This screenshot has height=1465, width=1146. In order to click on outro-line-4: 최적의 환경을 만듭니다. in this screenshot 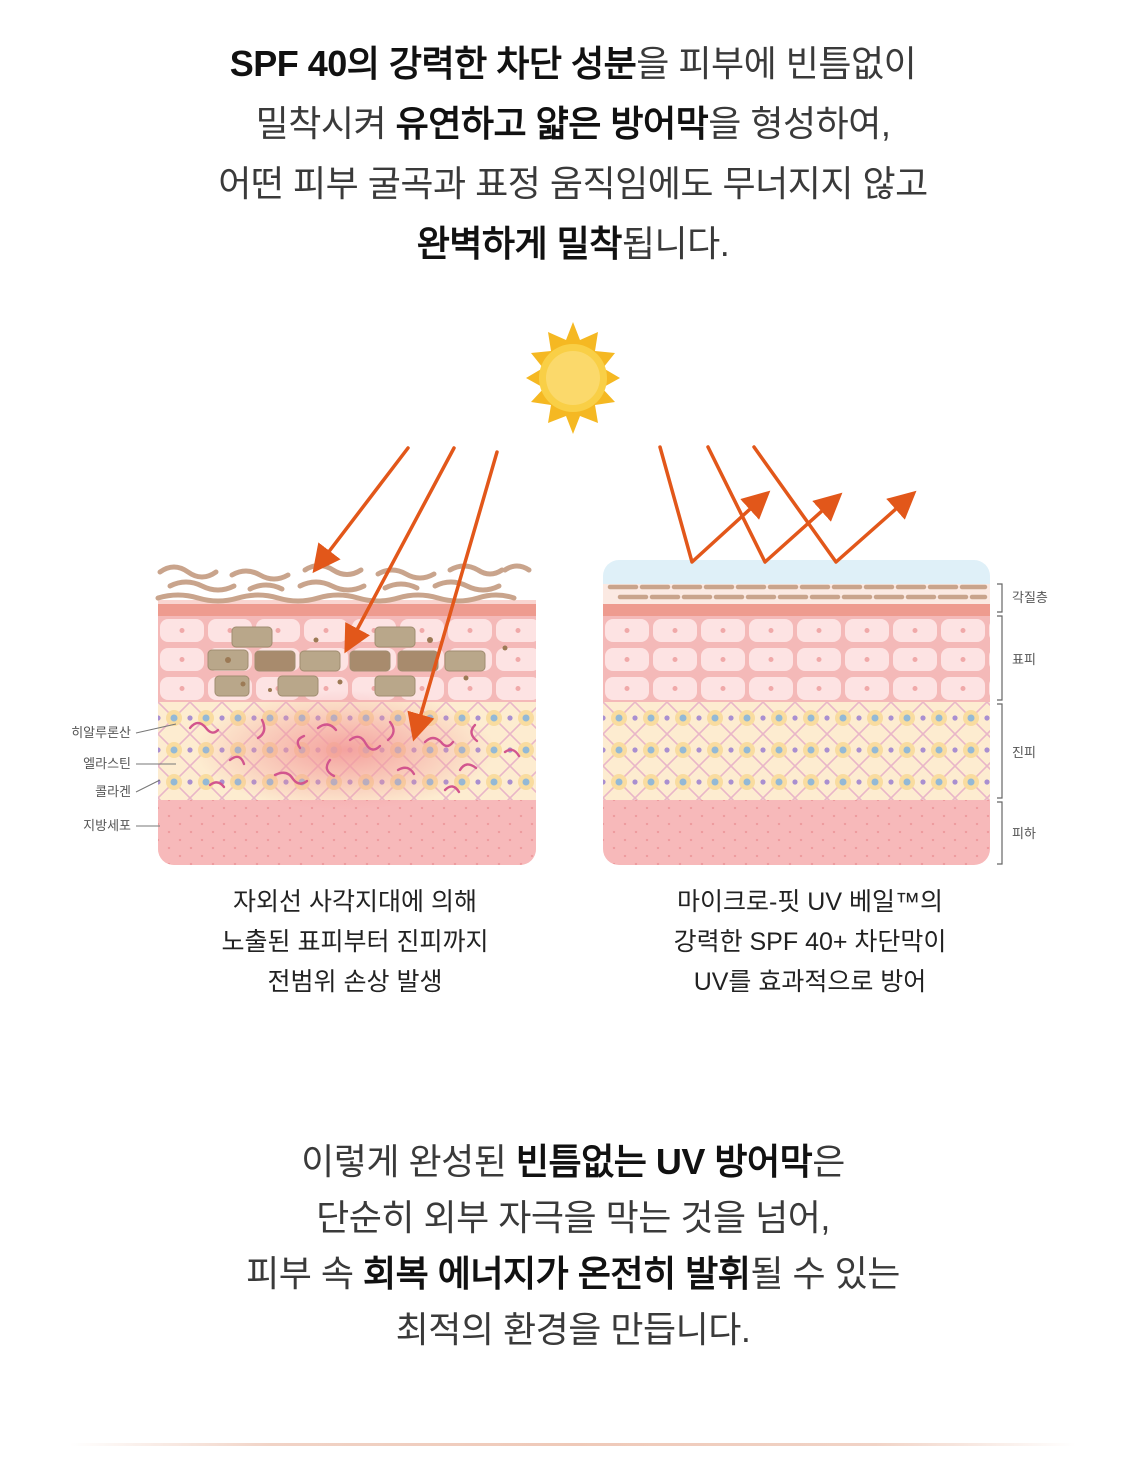, I will do `click(573, 1329)`.